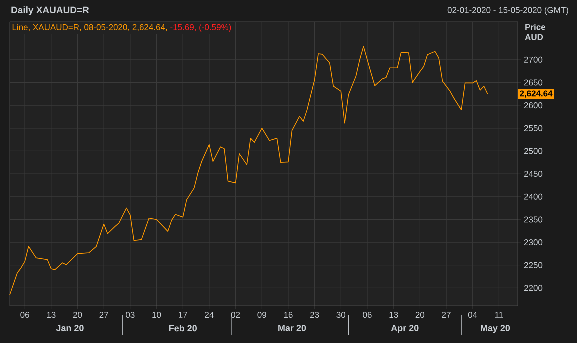  Describe the element at coordinates (157, 315) in the screenshot. I see `x-tick-label: 10` at that location.